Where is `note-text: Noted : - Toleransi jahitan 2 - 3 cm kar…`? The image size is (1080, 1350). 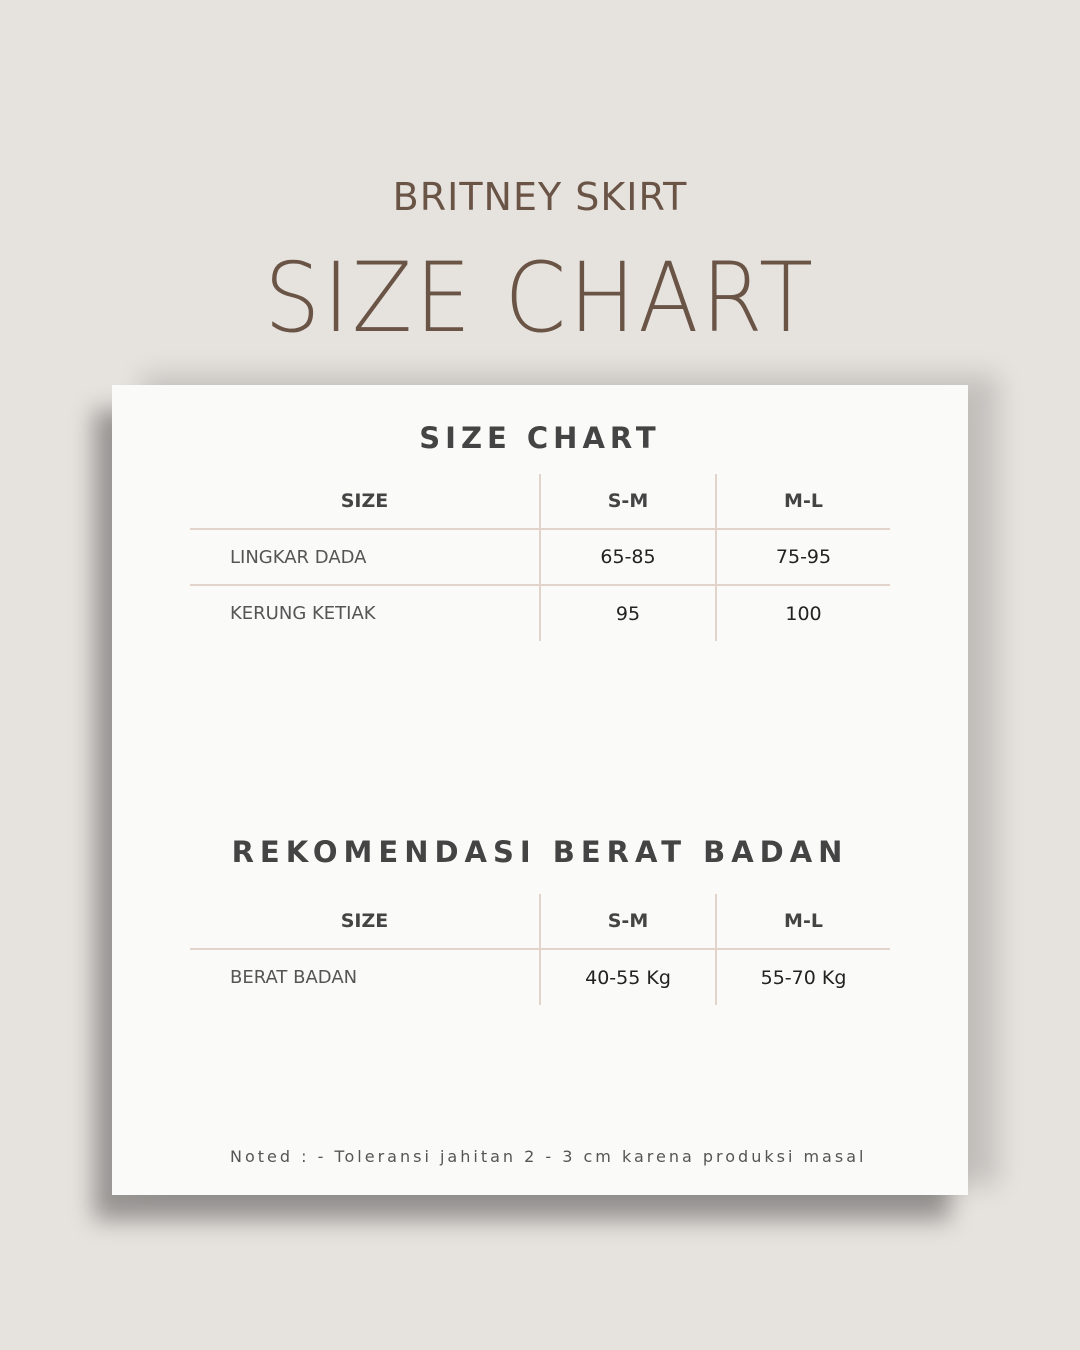
note-text: Noted : - Toleransi jahitan 2 - 3 cm kar… is located at coordinates (548, 1156).